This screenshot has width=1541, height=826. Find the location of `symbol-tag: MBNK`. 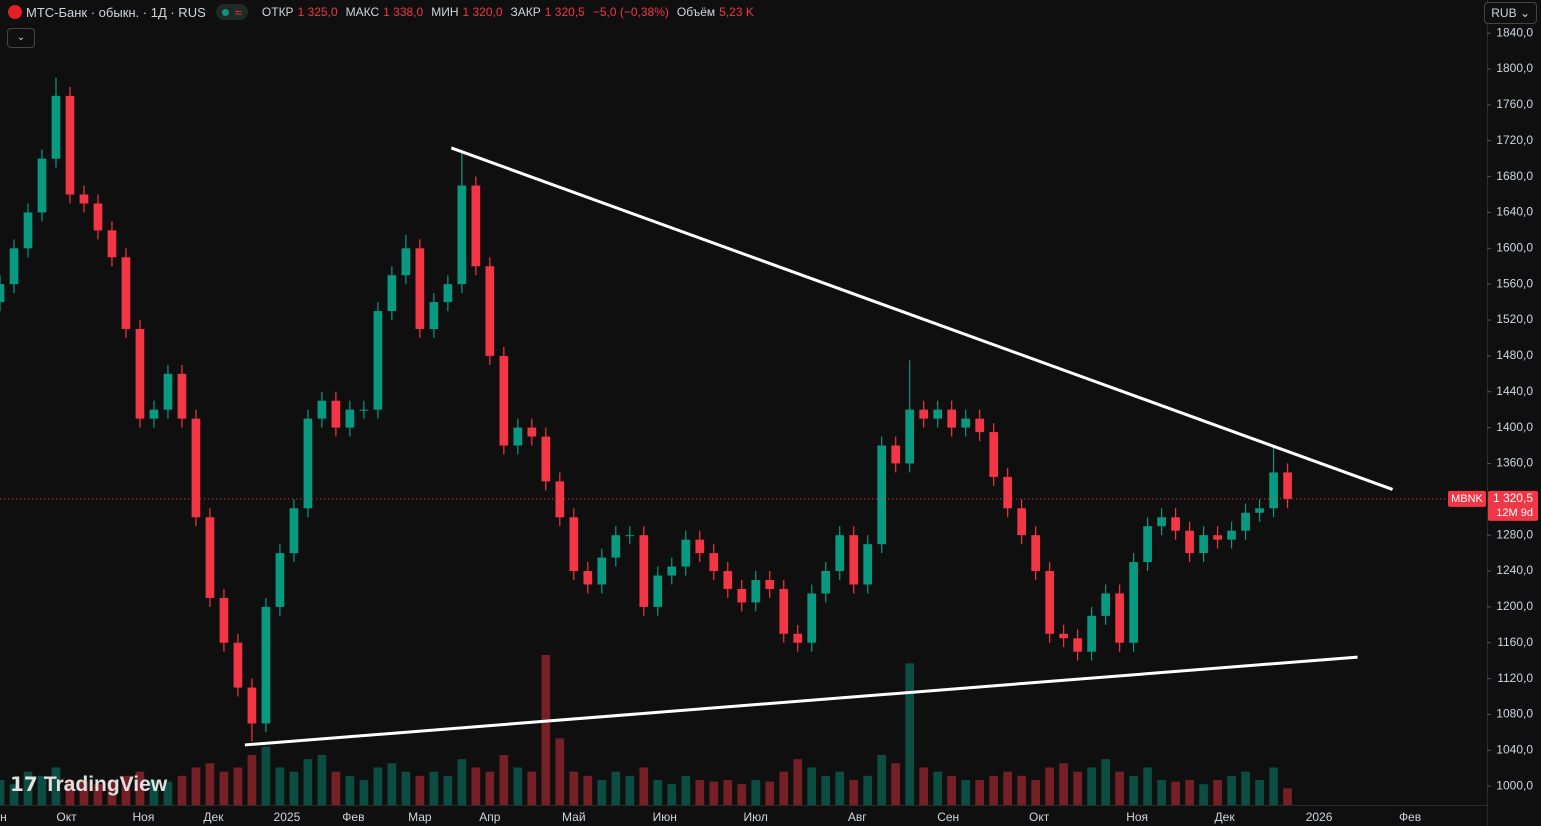

symbol-tag: MBNK is located at coordinates (1467, 499).